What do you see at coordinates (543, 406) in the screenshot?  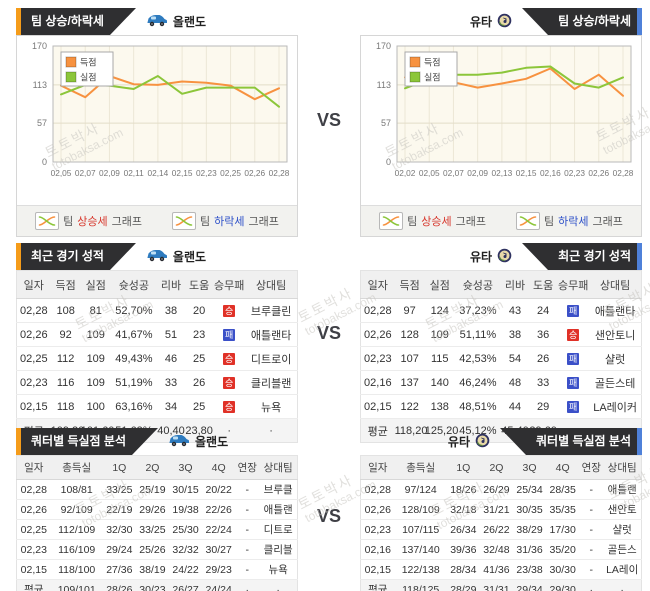 I see `cell: 29` at bounding box center [543, 406].